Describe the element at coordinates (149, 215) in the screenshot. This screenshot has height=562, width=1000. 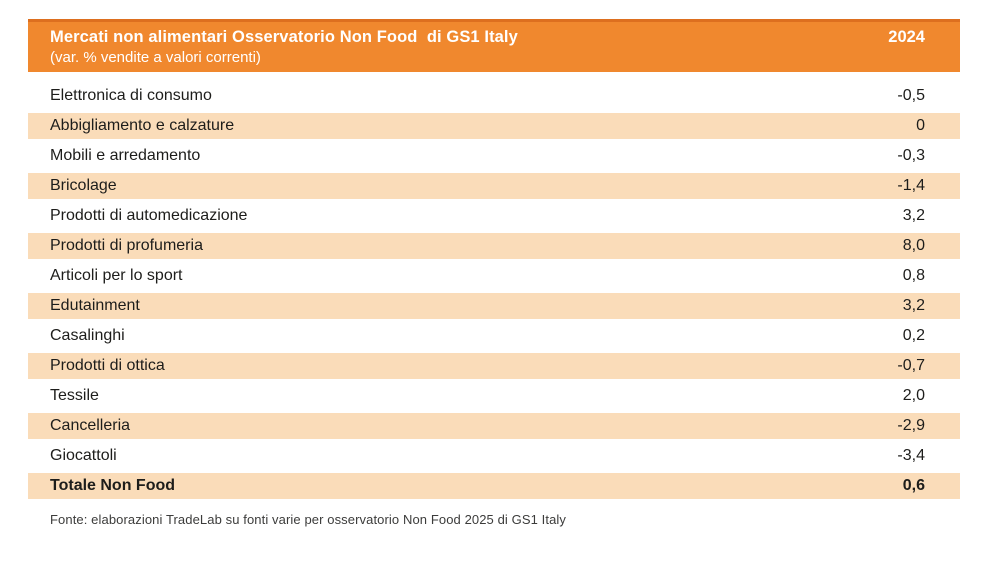
I see `row-label: Prodotti di automedicazione` at that location.